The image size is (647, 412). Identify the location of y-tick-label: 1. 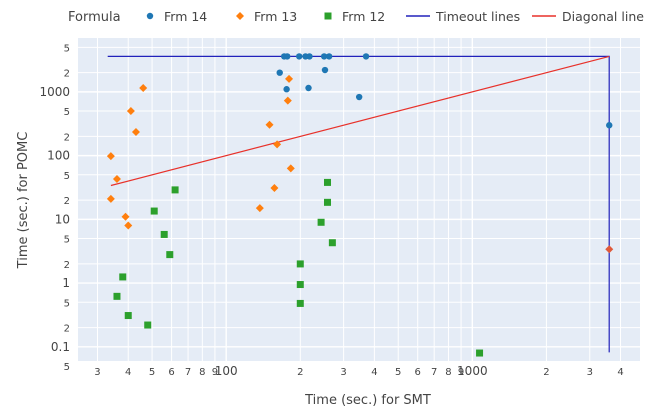
(66, 283).